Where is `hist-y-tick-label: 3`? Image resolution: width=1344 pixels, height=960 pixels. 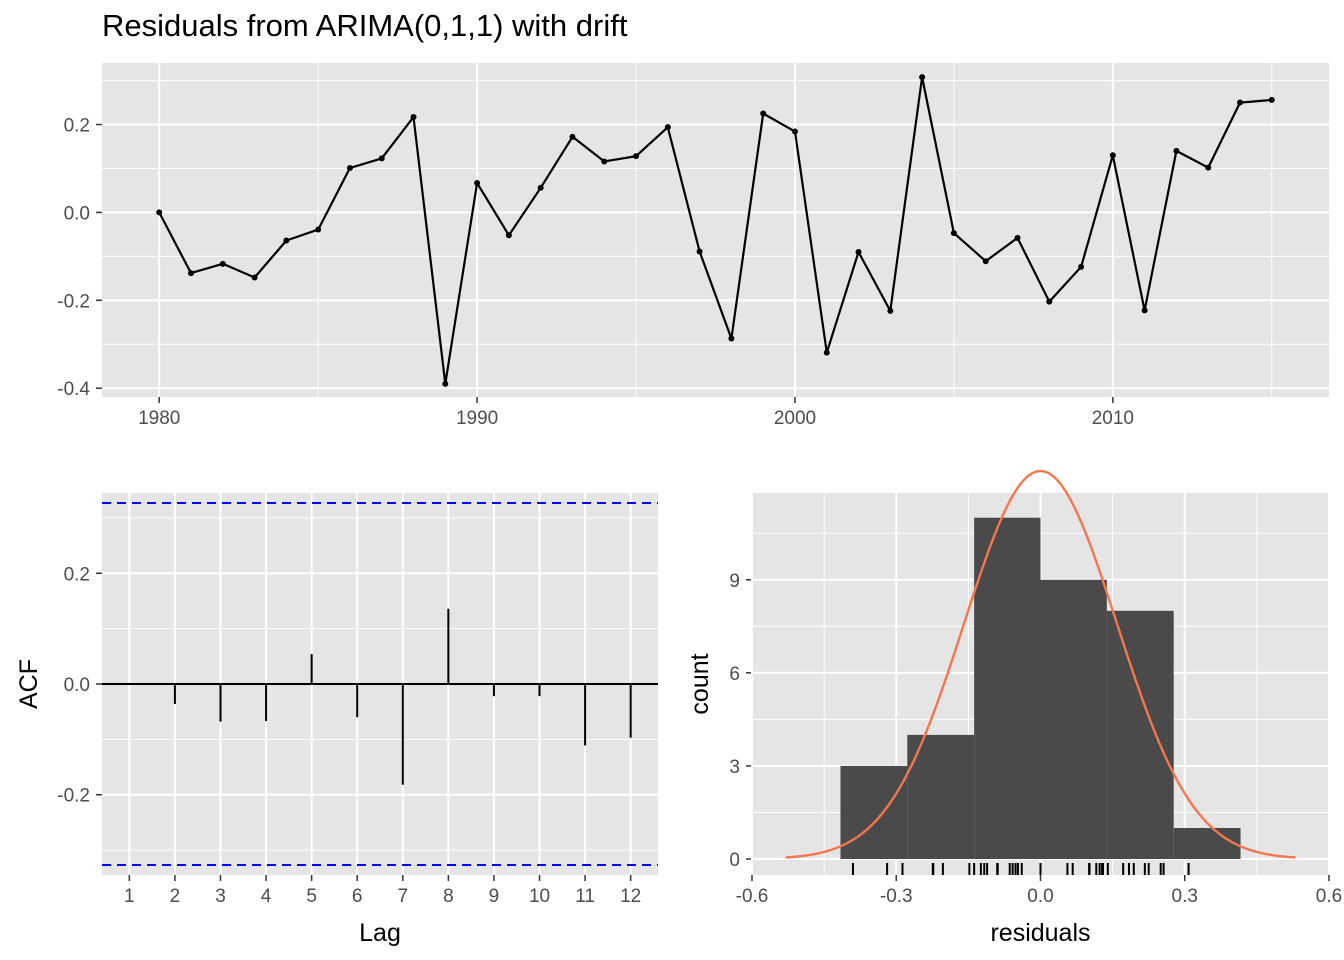 hist-y-tick-label: 3 is located at coordinates (734, 767).